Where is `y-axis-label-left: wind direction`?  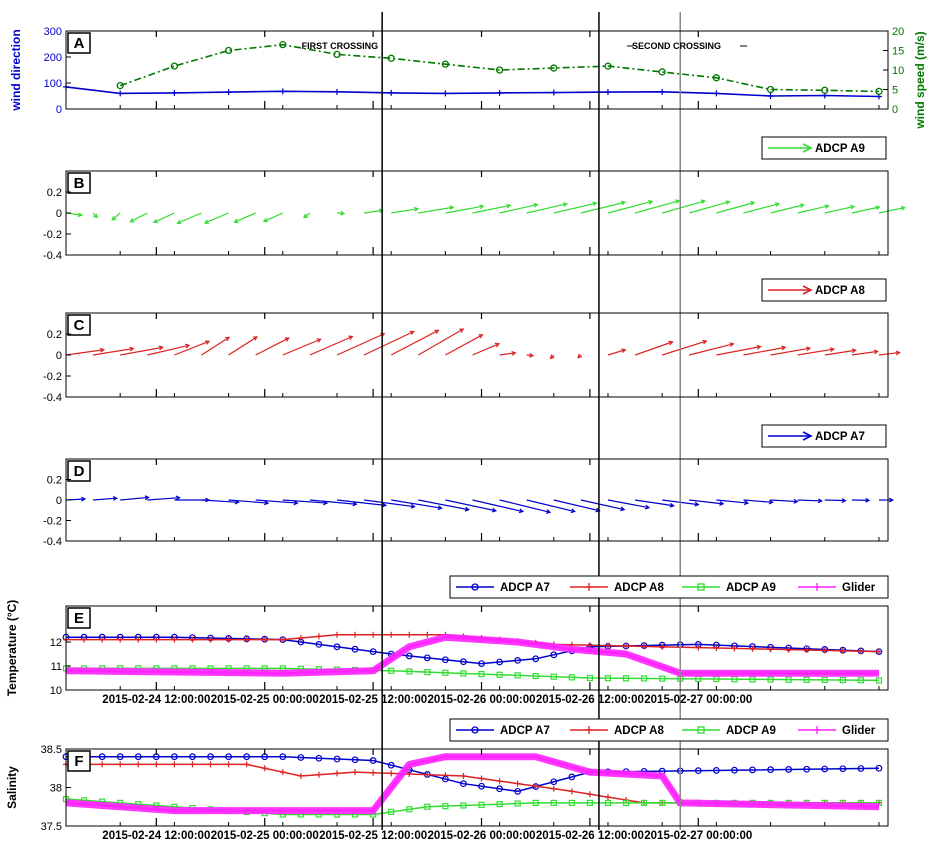 y-axis-label-left: wind direction is located at coordinates (16, 70).